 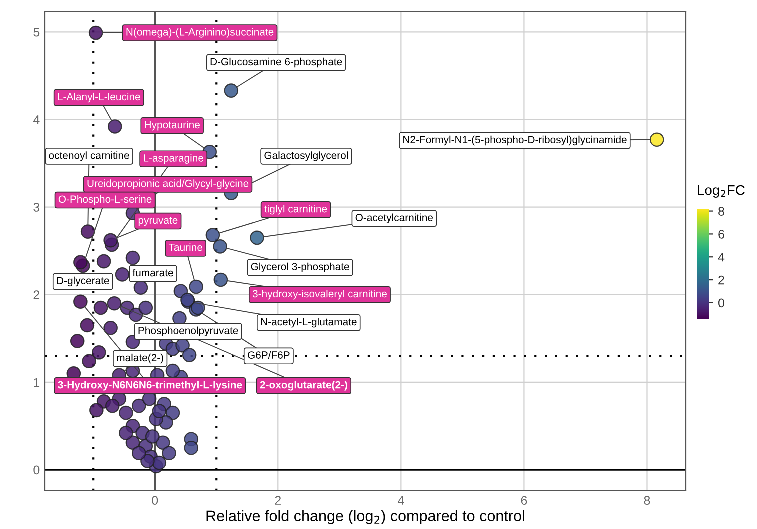 I want to click on annotation: N-acetyl-L-glutamate, so click(x=309, y=323).